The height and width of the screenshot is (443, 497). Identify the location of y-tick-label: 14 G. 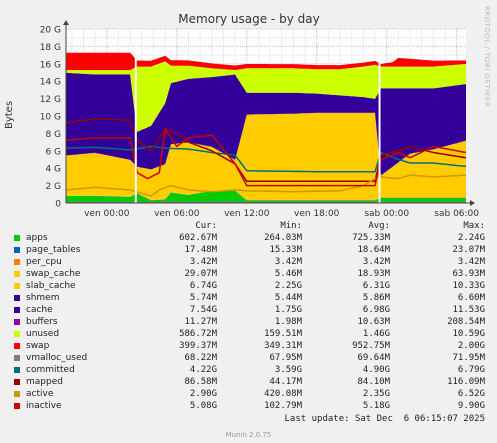
(50, 83).